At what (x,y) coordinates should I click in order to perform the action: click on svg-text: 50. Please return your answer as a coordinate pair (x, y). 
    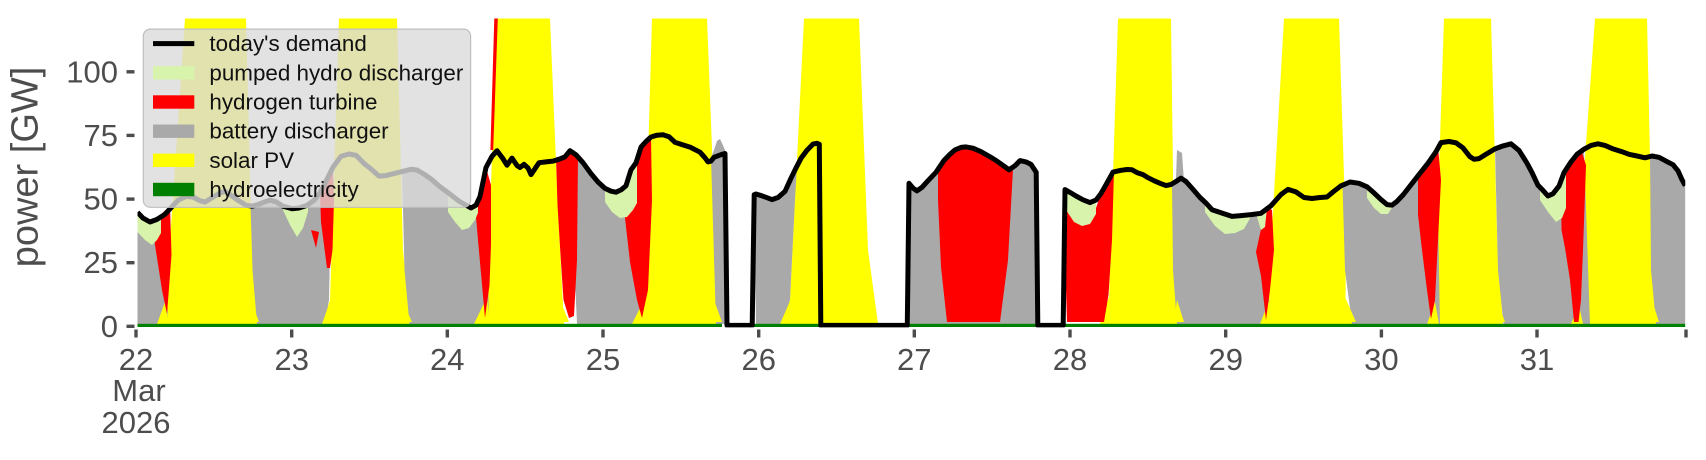
    Looking at the image, I should click on (101, 199).